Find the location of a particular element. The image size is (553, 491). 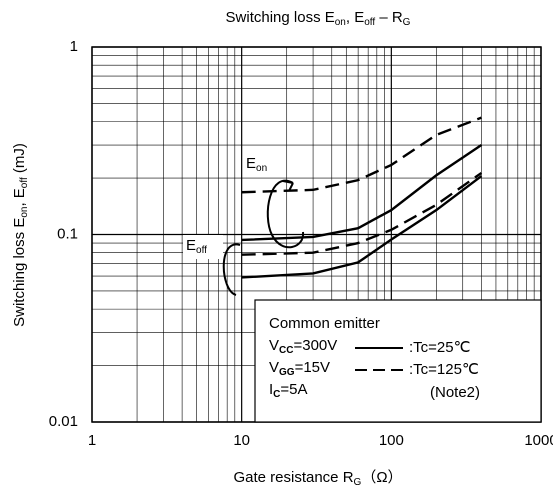

legend-condition-sub: CC is located at coordinates (286, 350).